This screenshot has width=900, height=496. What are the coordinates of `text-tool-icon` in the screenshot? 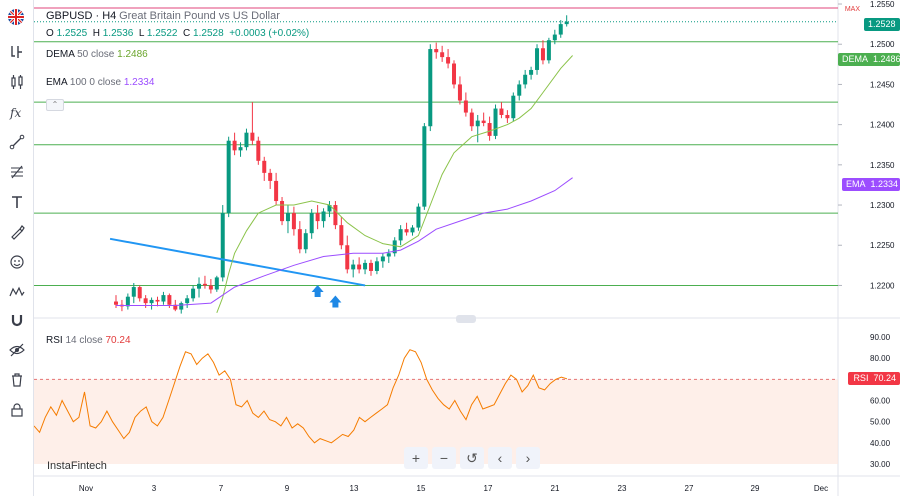 It's located at (16, 201).